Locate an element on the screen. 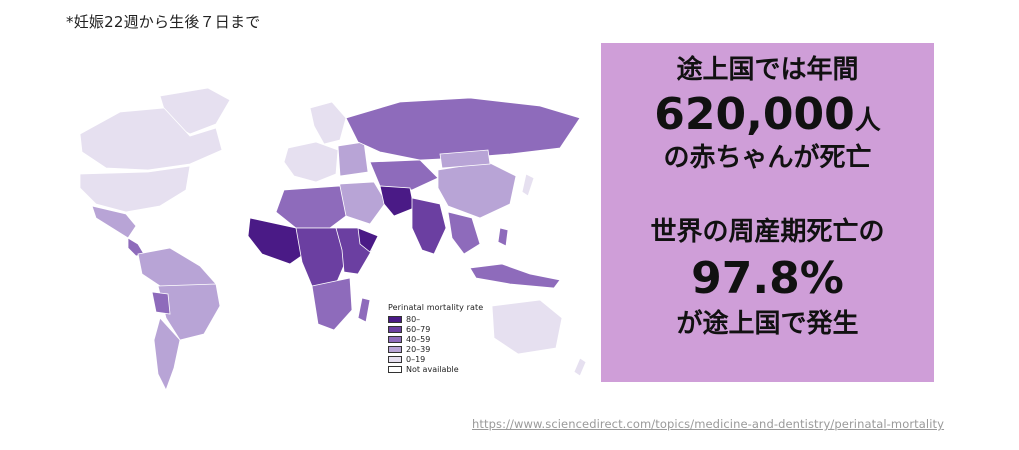 Image resolution: width=1019 pixels, height=450 pixels. region-russia is located at coordinates (463, 129).